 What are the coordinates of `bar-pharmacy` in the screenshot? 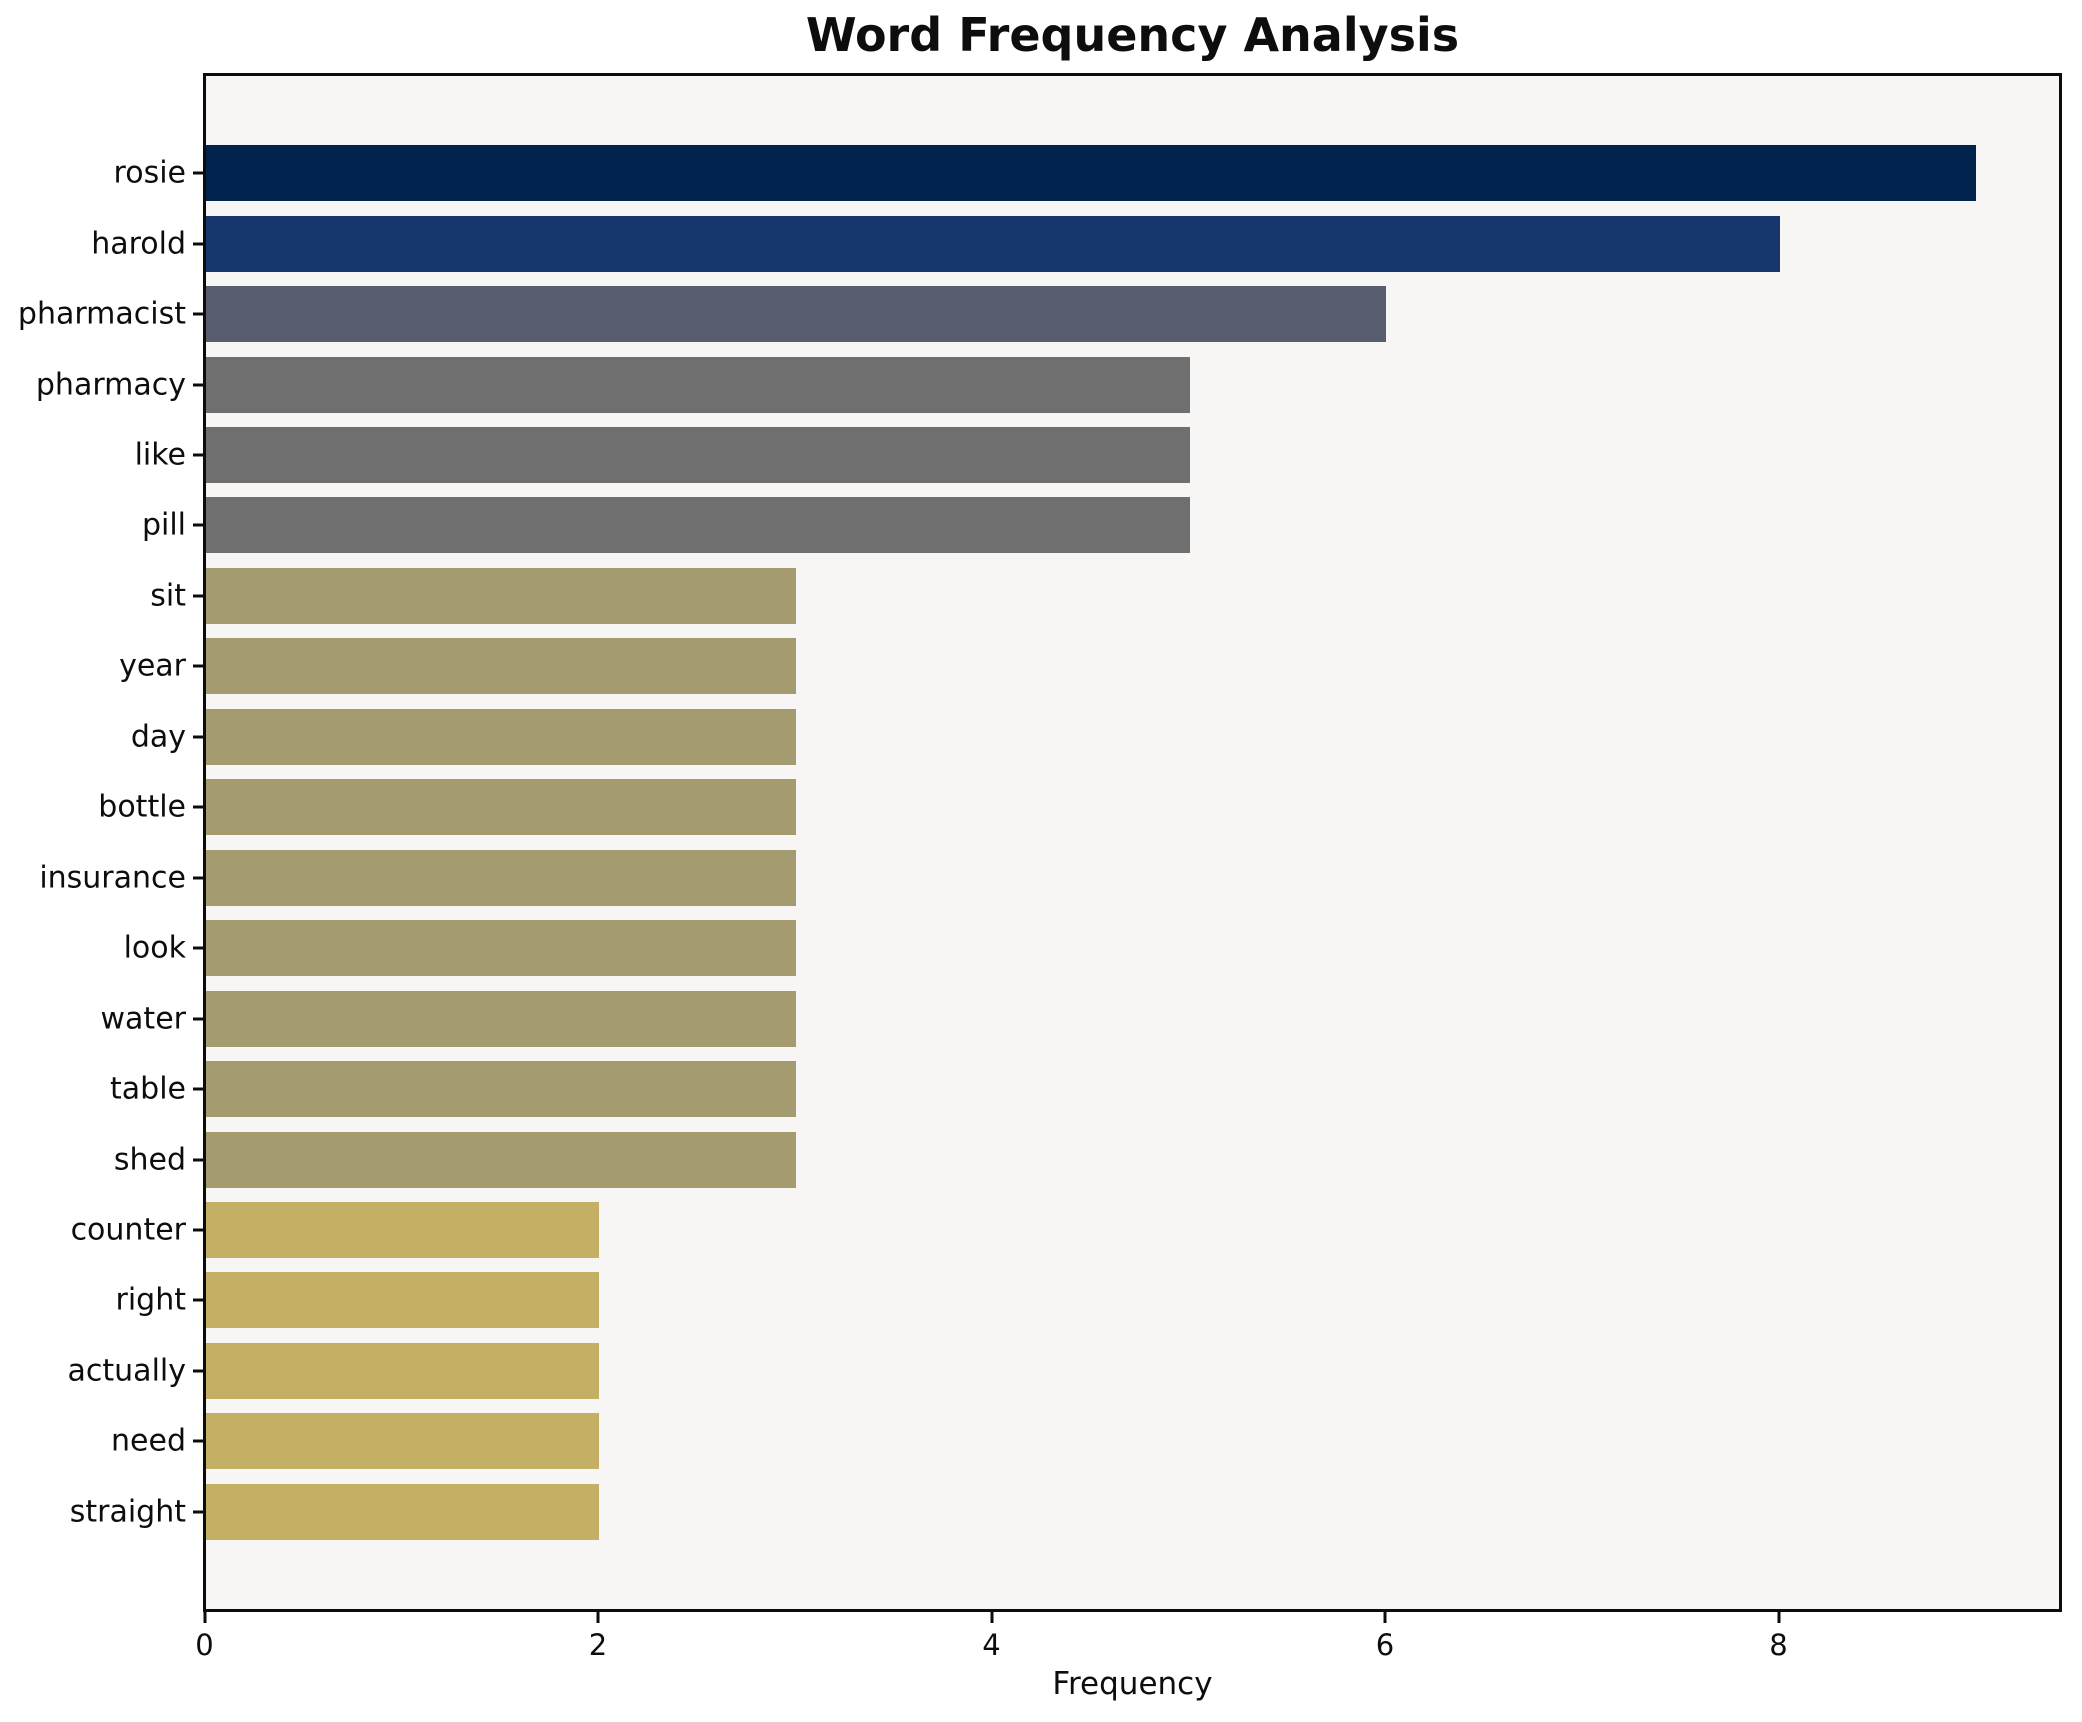 It's located at (698, 384).